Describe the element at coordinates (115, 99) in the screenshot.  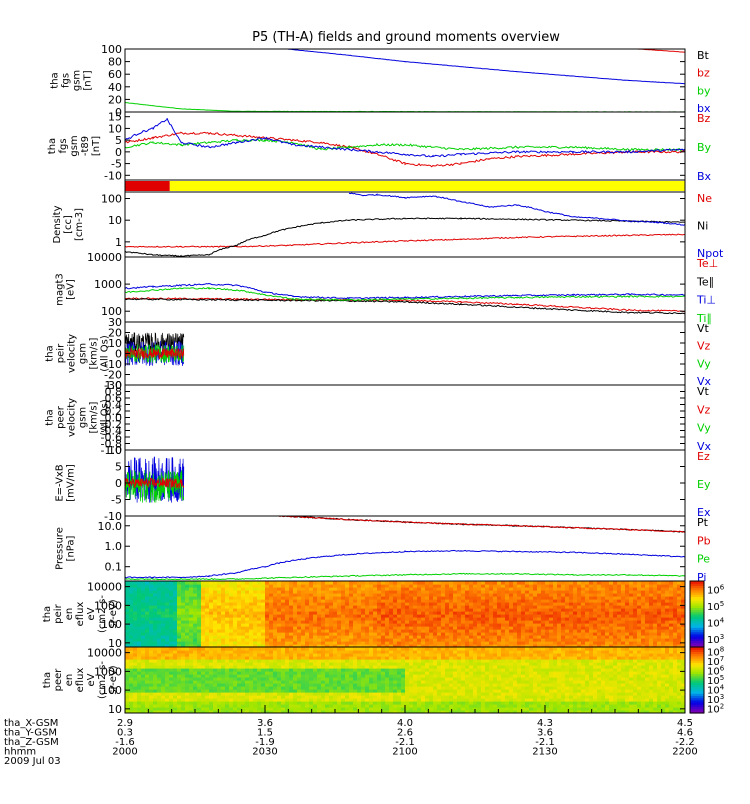
I see `y-tick-label: 20` at that location.